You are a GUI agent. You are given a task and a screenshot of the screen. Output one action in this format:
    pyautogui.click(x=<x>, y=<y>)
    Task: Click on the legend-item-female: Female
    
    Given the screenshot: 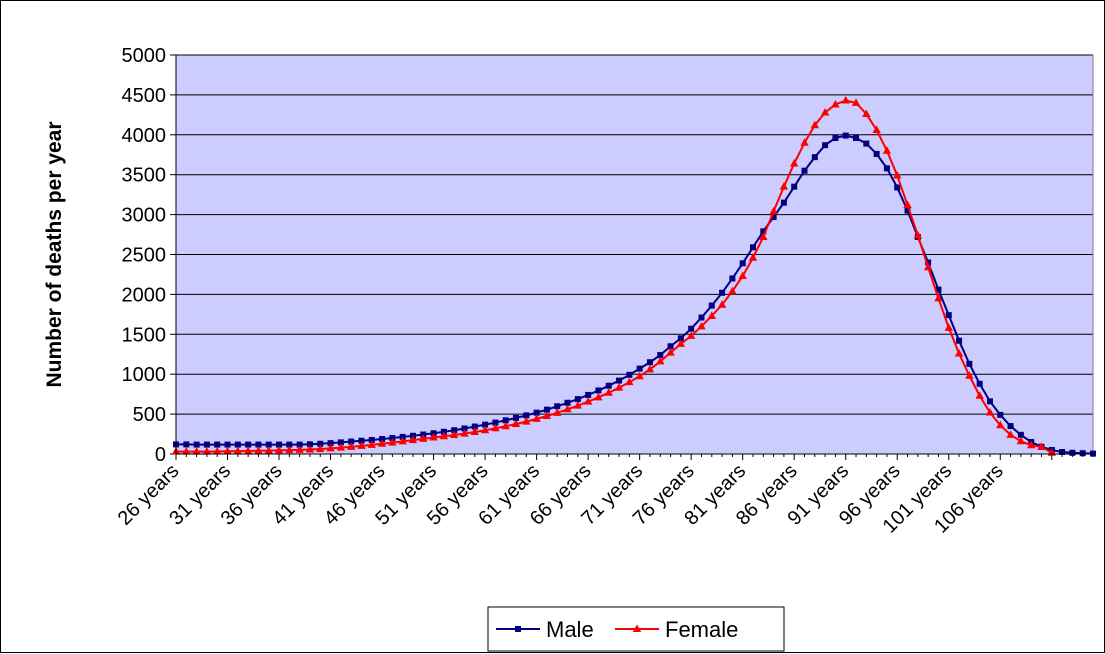 What is the action you would take?
    pyautogui.click(x=676, y=629)
    